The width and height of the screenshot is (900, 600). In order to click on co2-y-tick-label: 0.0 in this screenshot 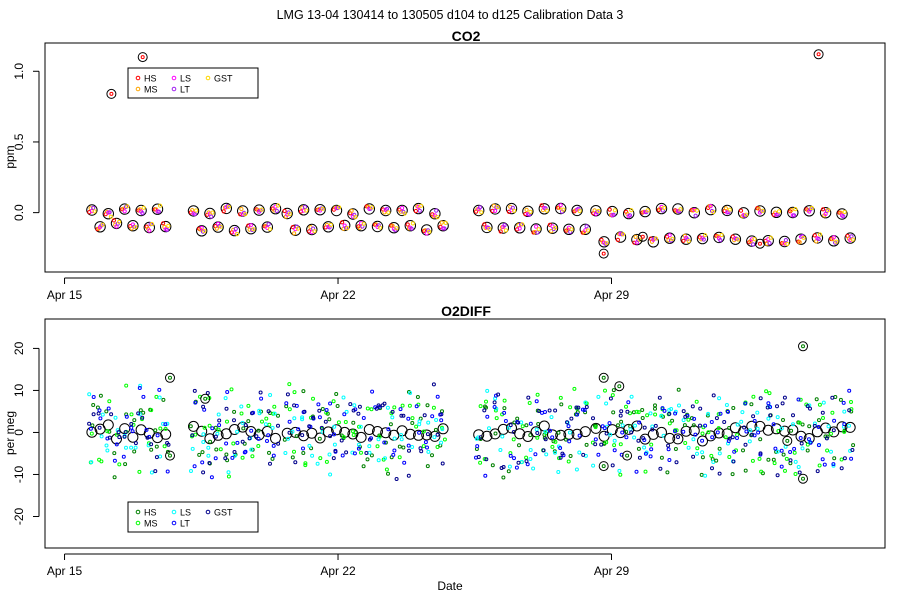, I will do `click(19, 212)`.